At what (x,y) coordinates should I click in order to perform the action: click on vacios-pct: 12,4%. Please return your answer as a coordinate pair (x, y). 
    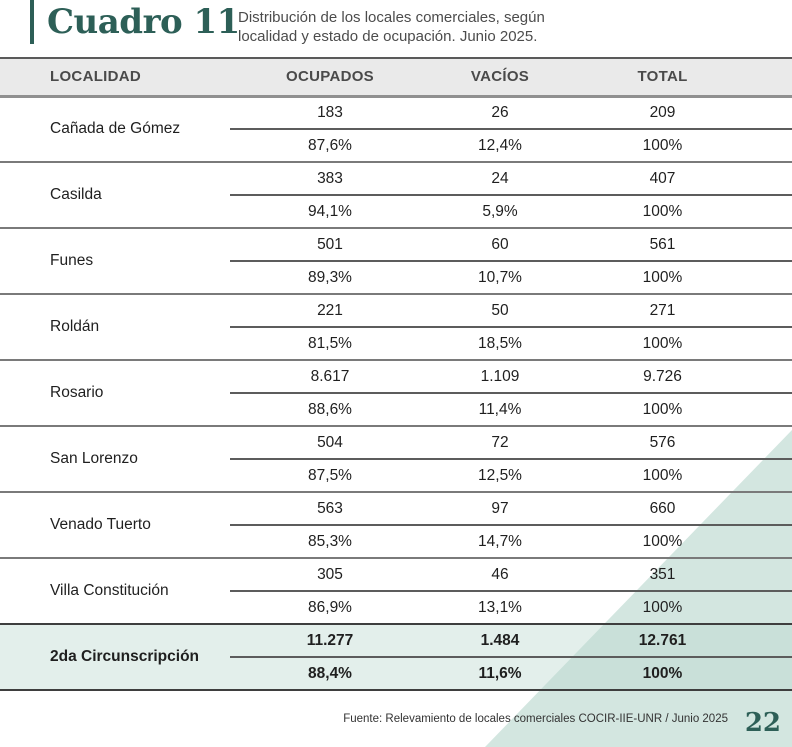
    Looking at the image, I should click on (500, 145).